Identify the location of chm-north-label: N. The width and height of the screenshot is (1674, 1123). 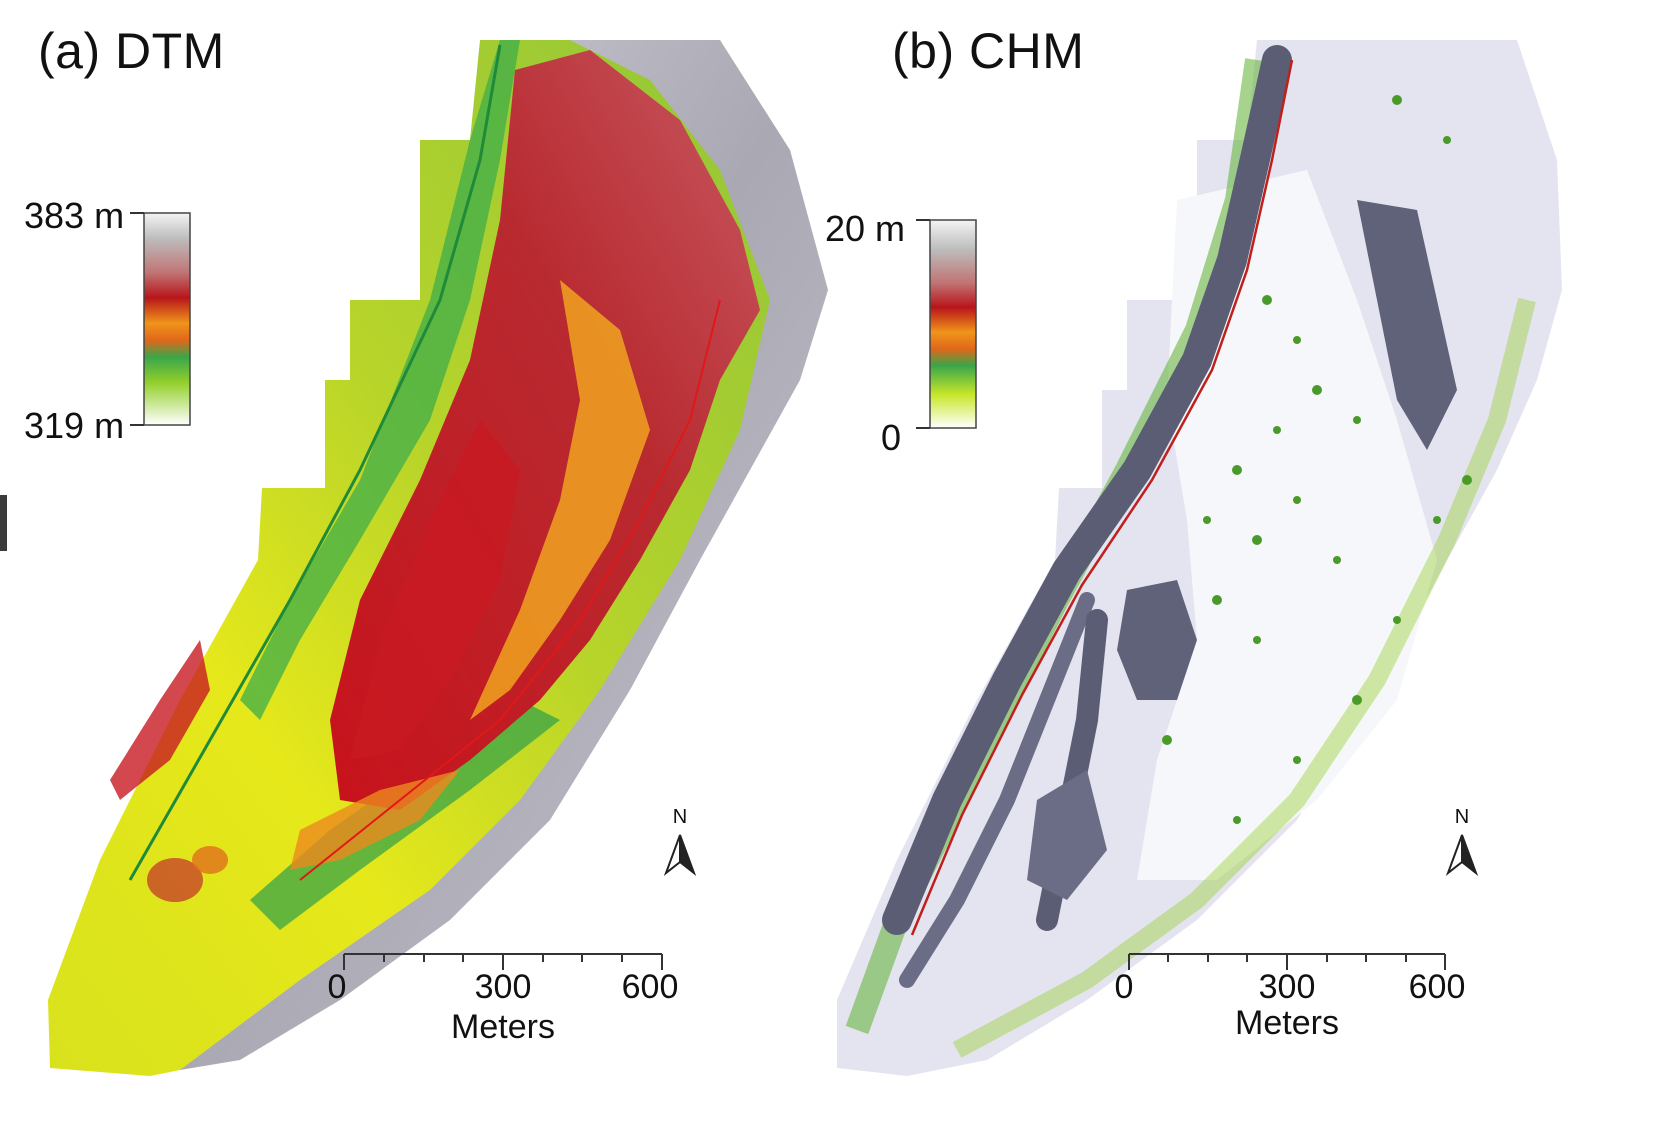
(1462, 817).